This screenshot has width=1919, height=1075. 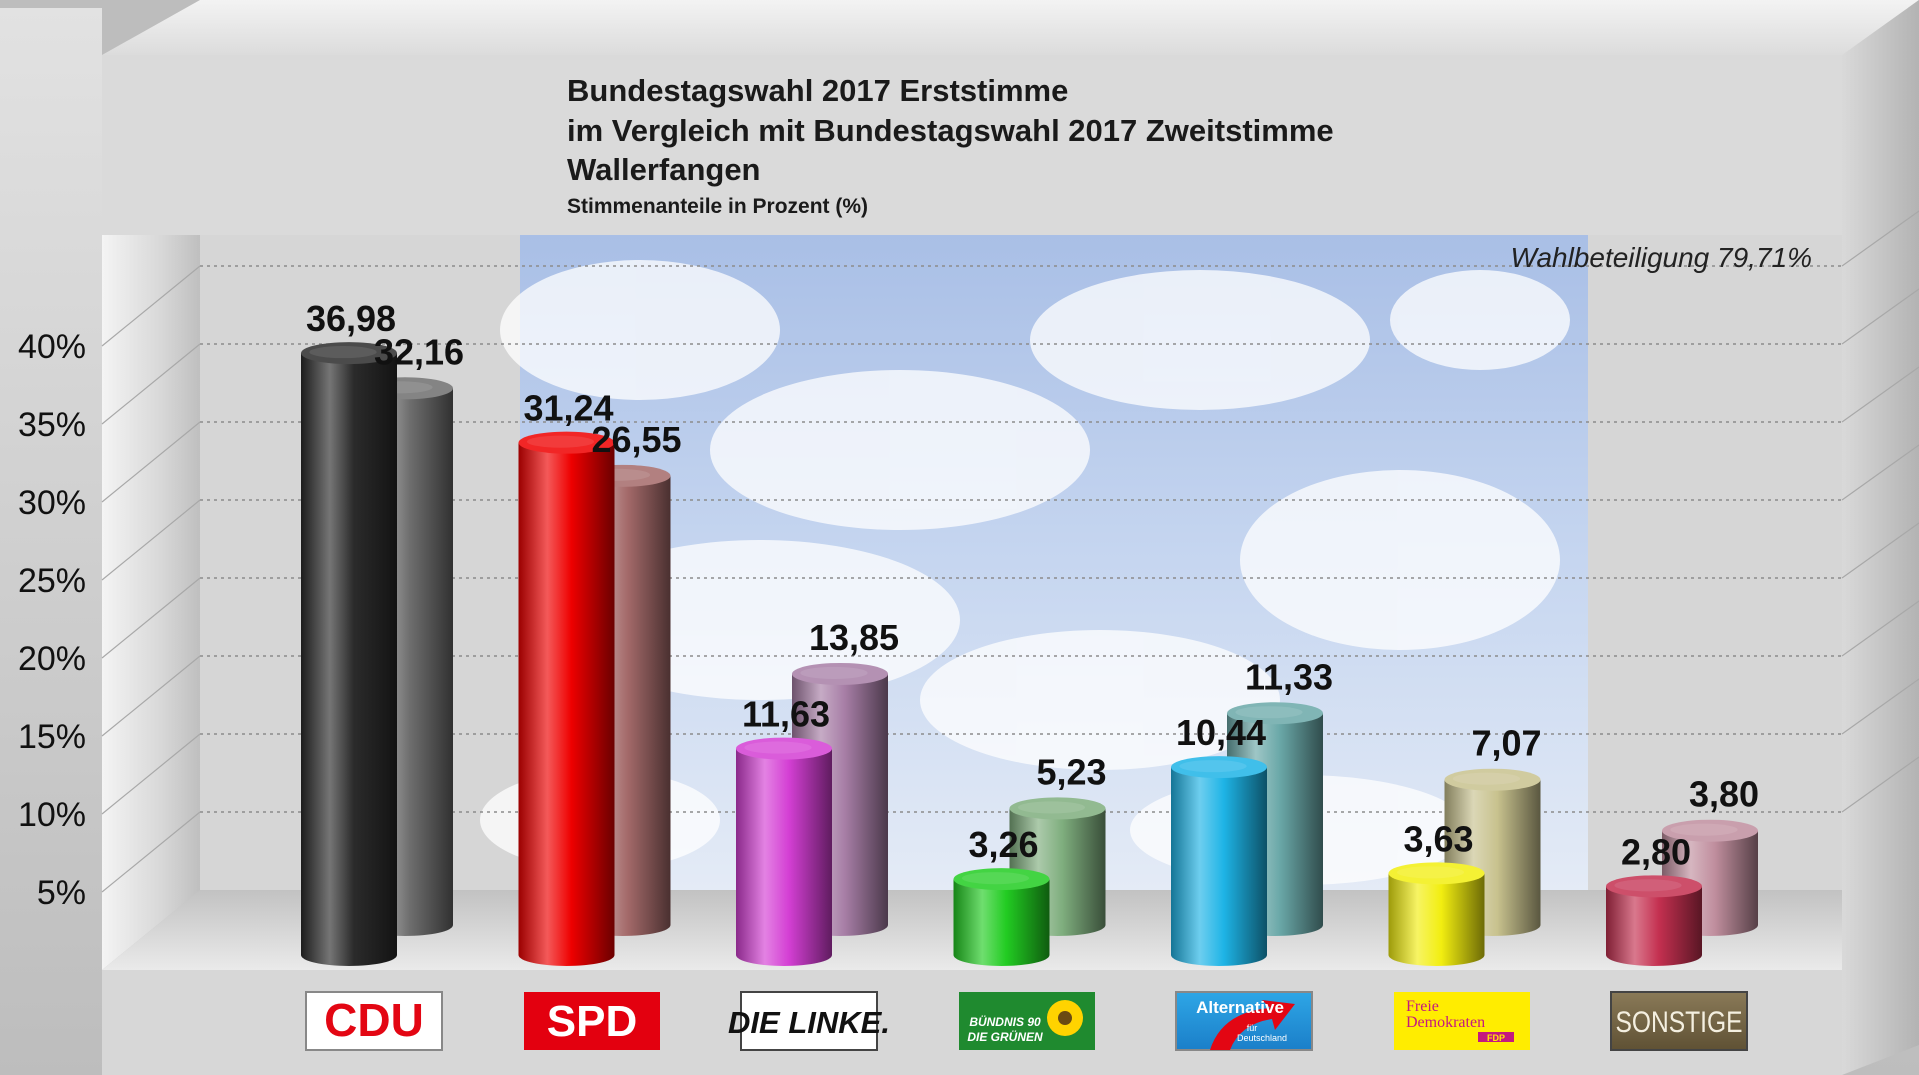 I want to click on right-face, so click(x=1880, y=537).